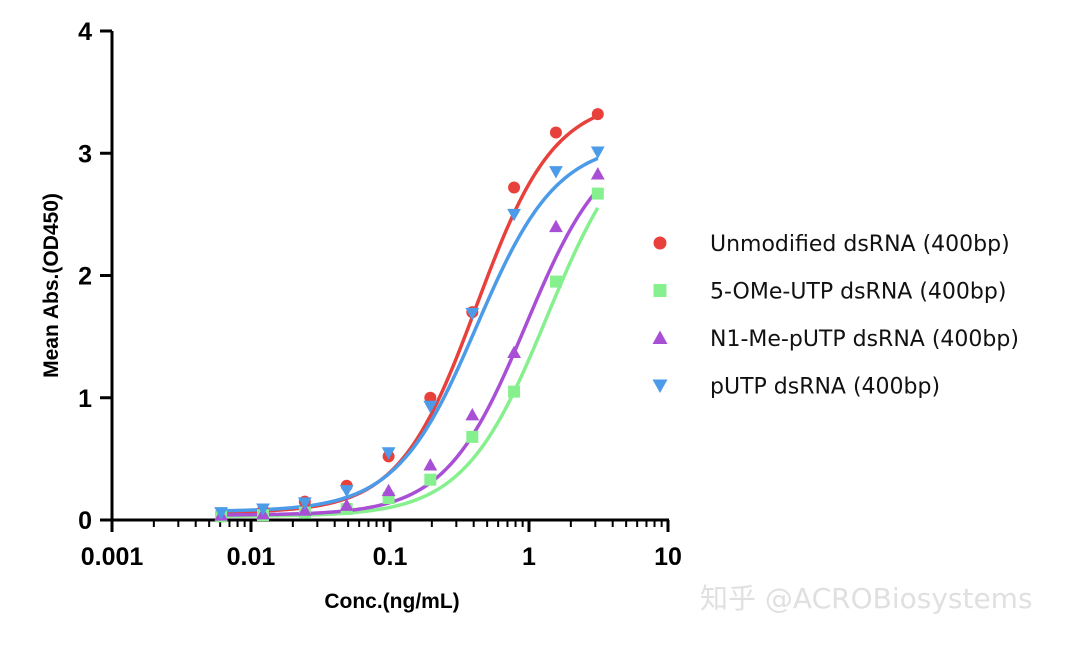  Describe the element at coordinates (51, 285) in the screenshot. I see `y-axis-title: Mean Abs.(OD450)` at that location.